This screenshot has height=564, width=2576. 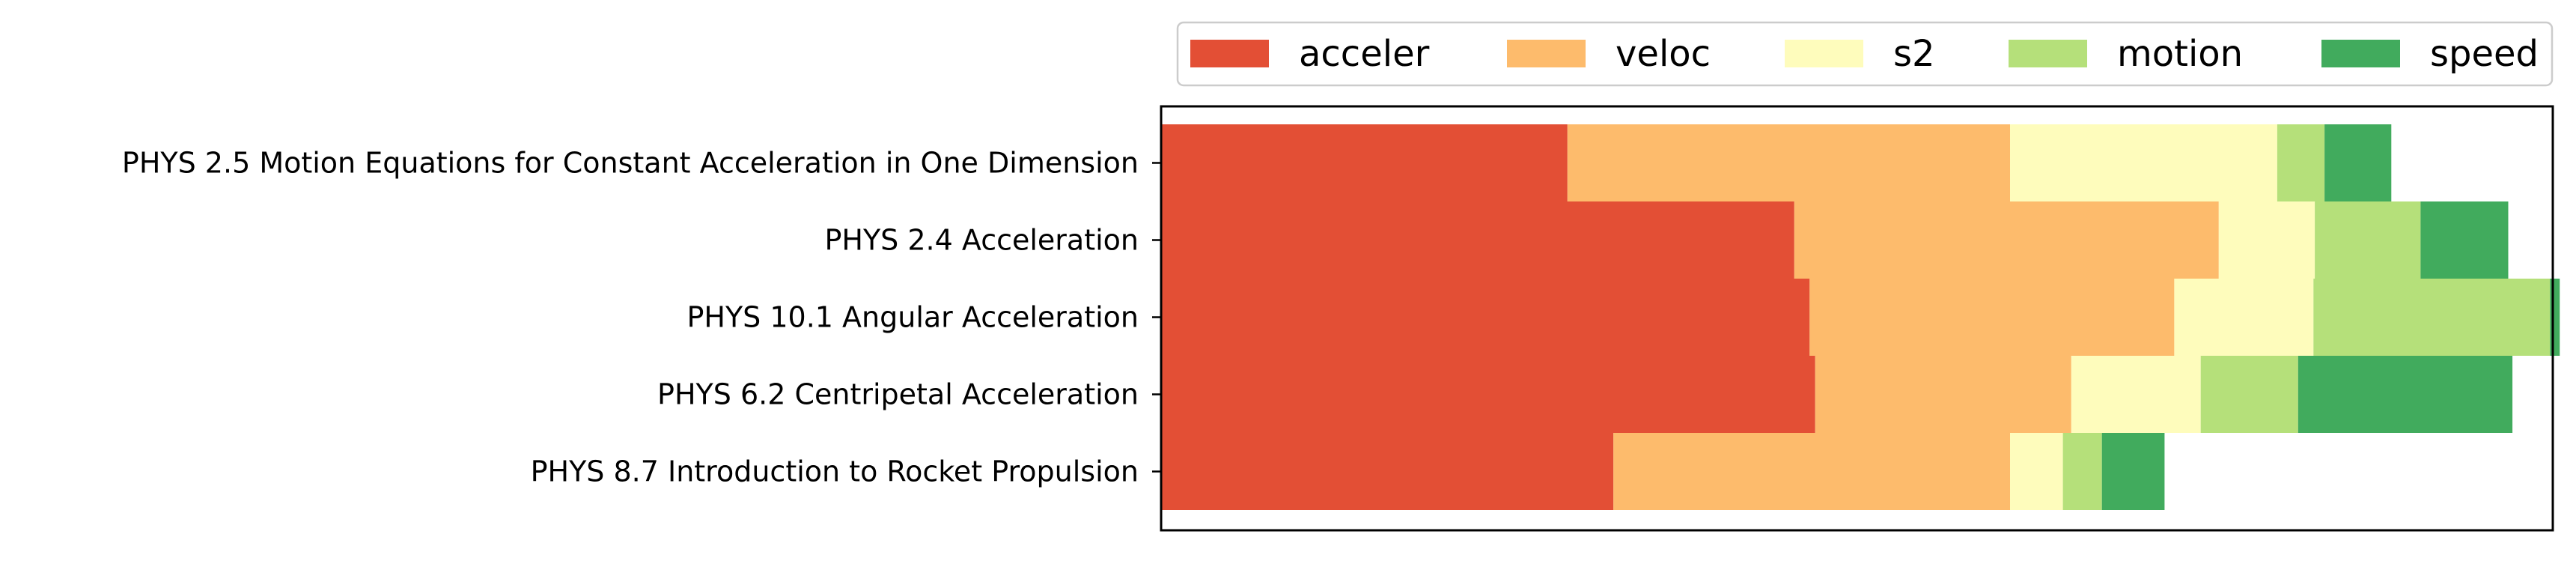 I want to click on legend-swatch-veloc, so click(x=1547, y=53).